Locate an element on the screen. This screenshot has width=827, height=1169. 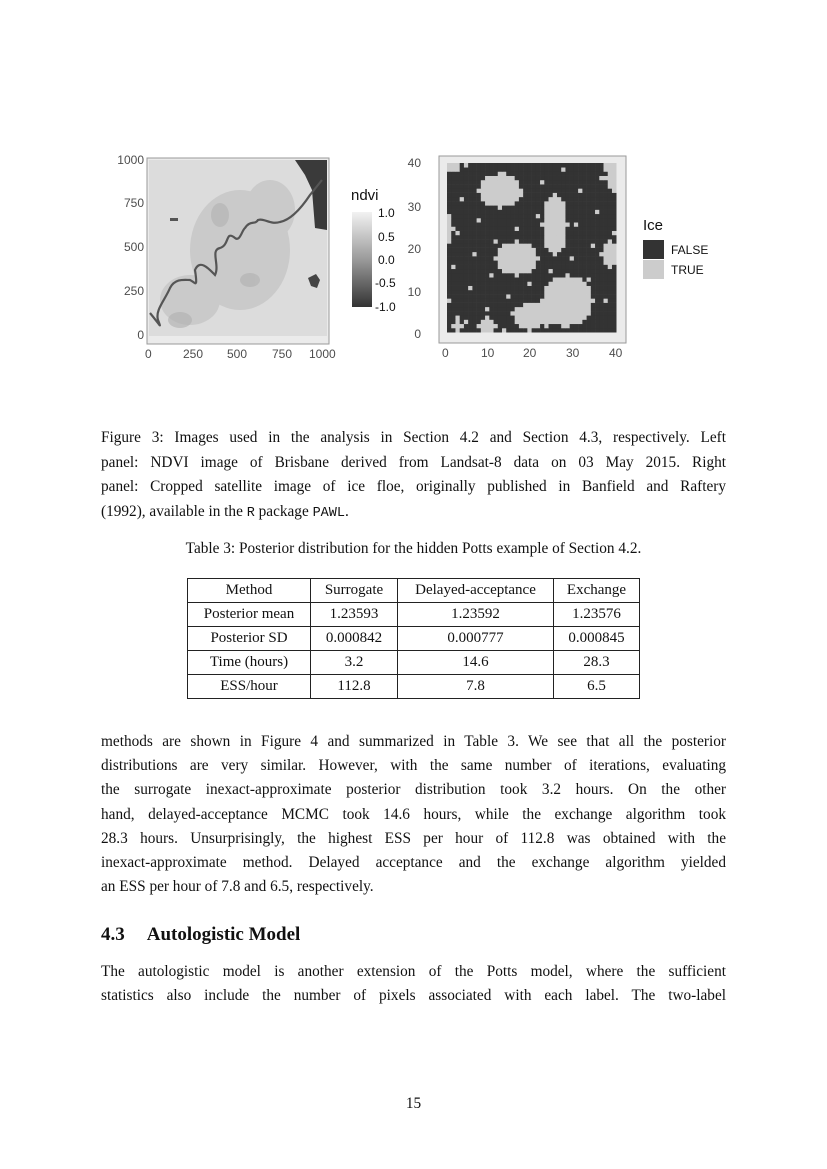
table-header: Method is located at coordinates (249, 590).